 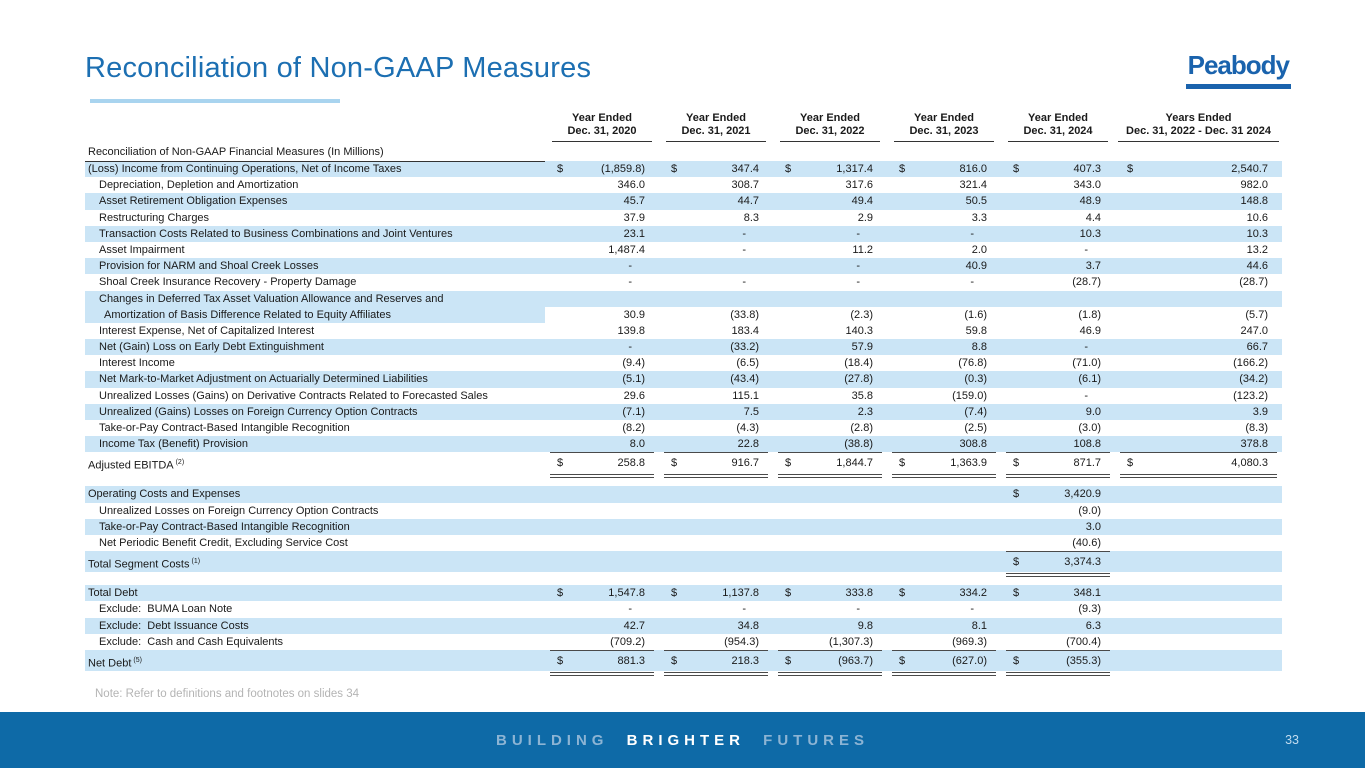 I want to click on cell-value: (1.8), so click(x=1089, y=314).